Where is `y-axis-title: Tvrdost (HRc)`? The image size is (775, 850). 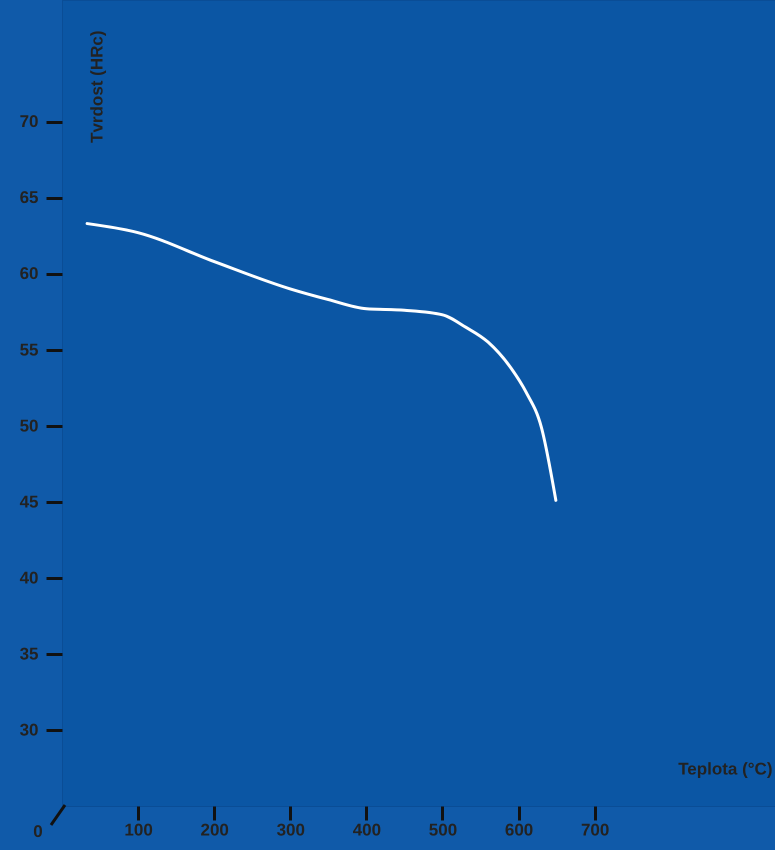 y-axis-title: Tvrdost (HRc) is located at coordinates (97, 86).